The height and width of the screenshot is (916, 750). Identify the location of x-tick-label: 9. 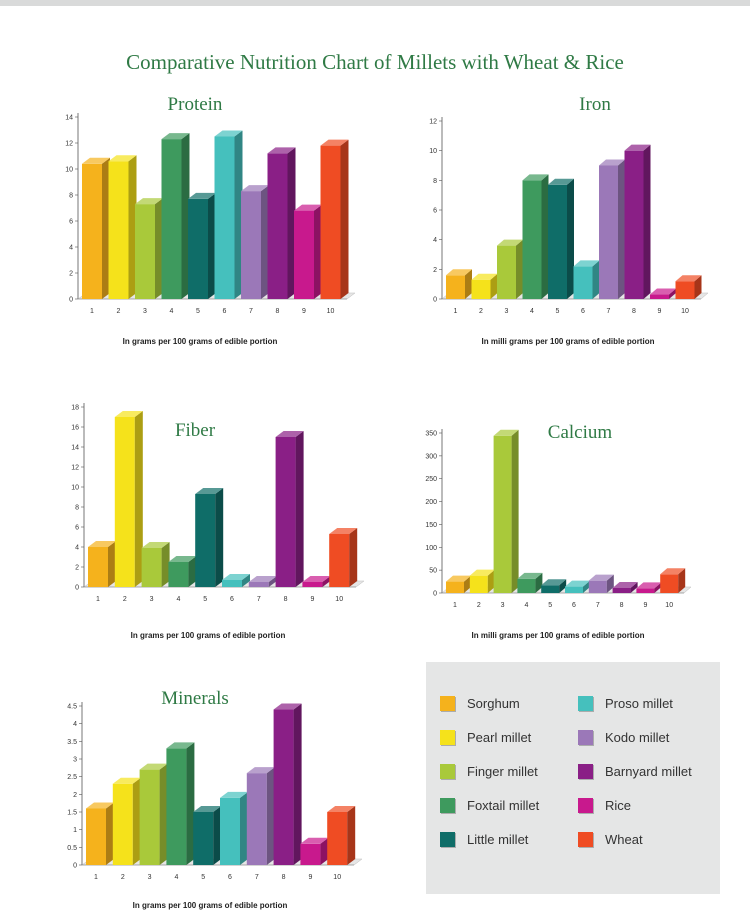
(660, 311).